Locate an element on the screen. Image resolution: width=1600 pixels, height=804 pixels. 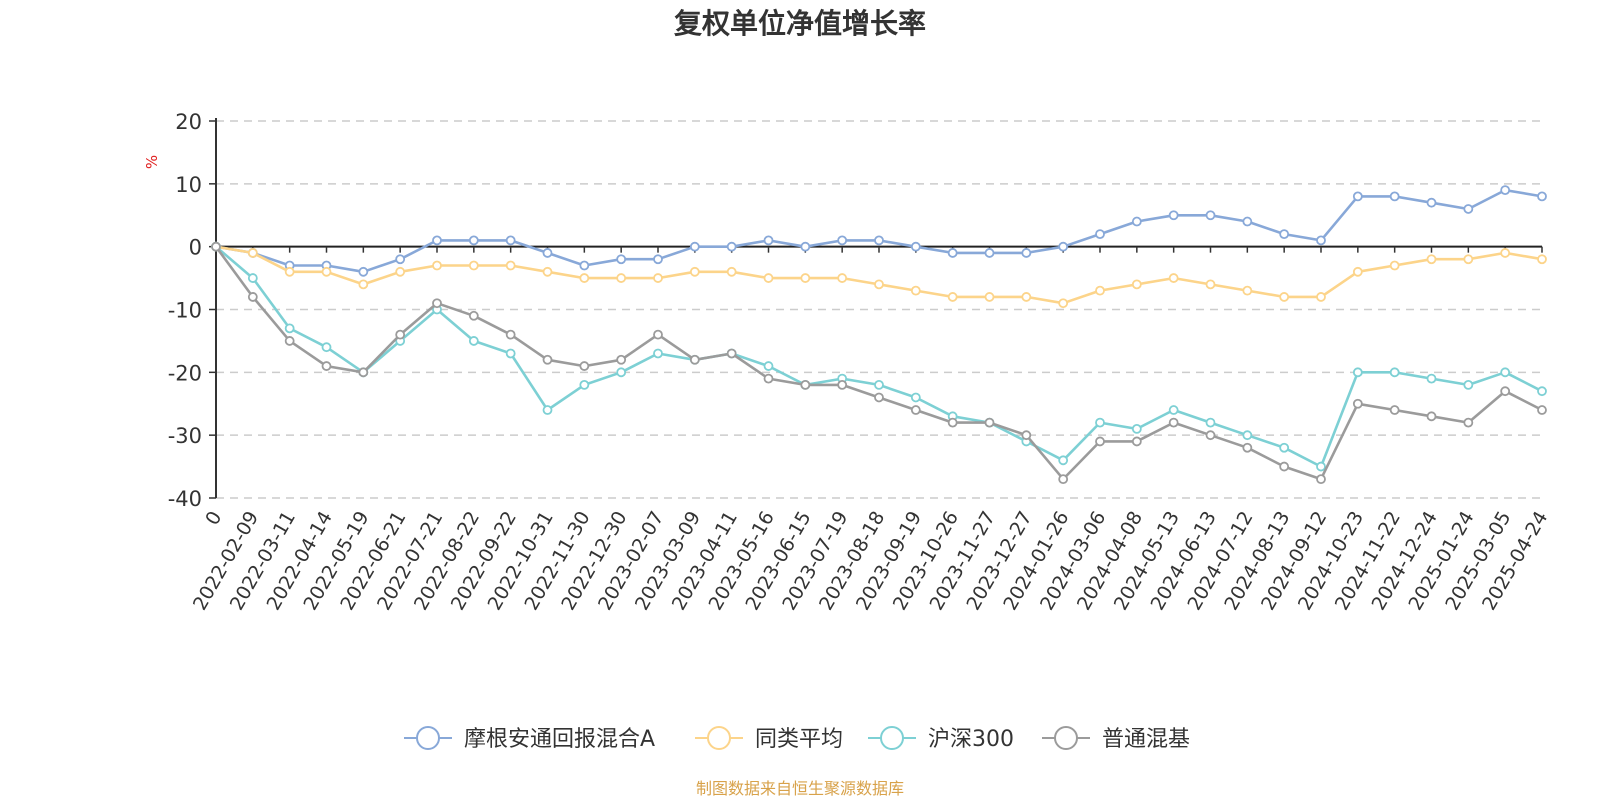
legend-item: 同类平均 is located at coordinates (769, 739).